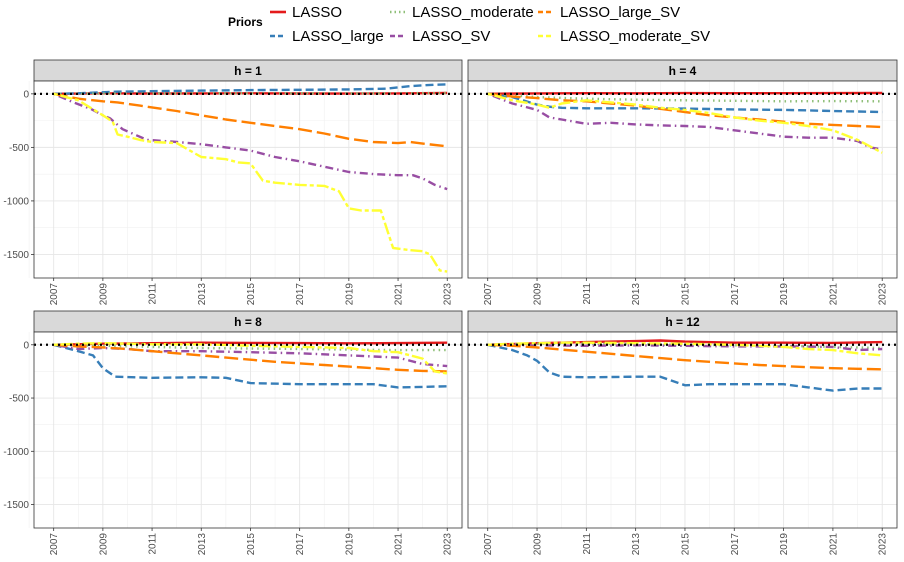 The height and width of the screenshot is (562, 904). I want to click on facet-strip-label: h = 4, so click(683, 71).